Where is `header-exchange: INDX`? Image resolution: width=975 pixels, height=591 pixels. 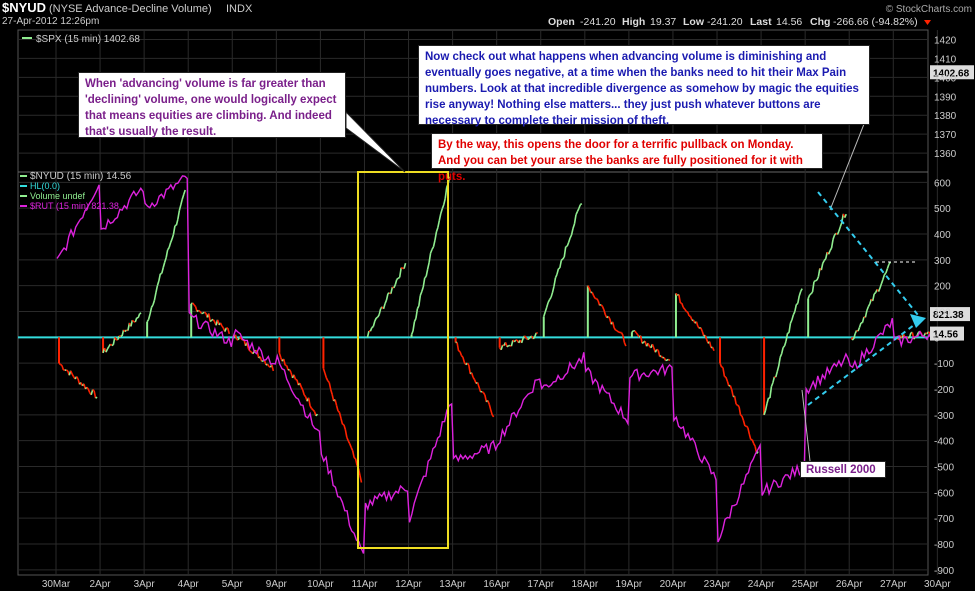
header-exchange: INDX is located at coordinates (239, 9).